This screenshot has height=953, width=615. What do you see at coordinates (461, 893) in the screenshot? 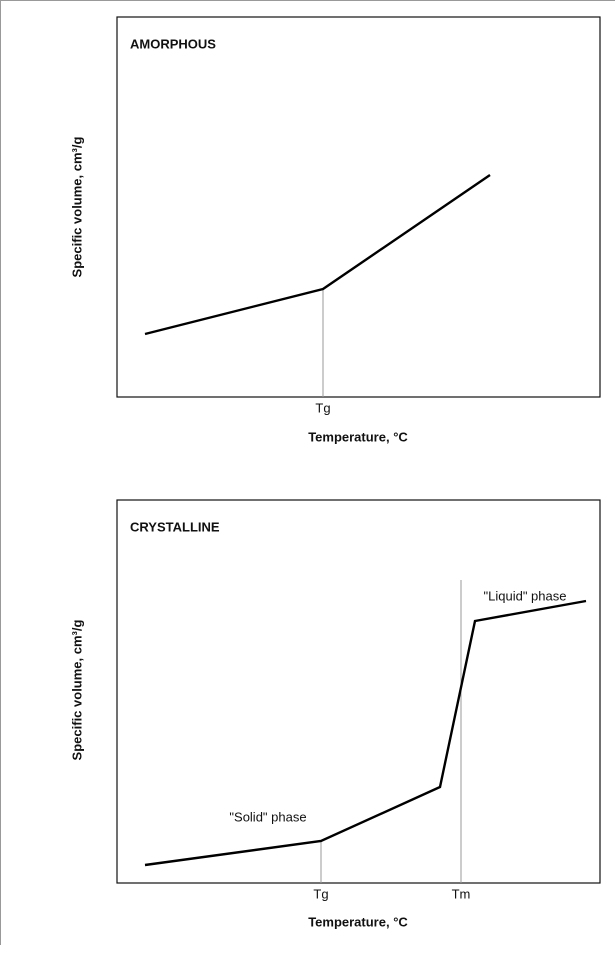
I see `tick-label: Tm` at bounding box center [461, 893].